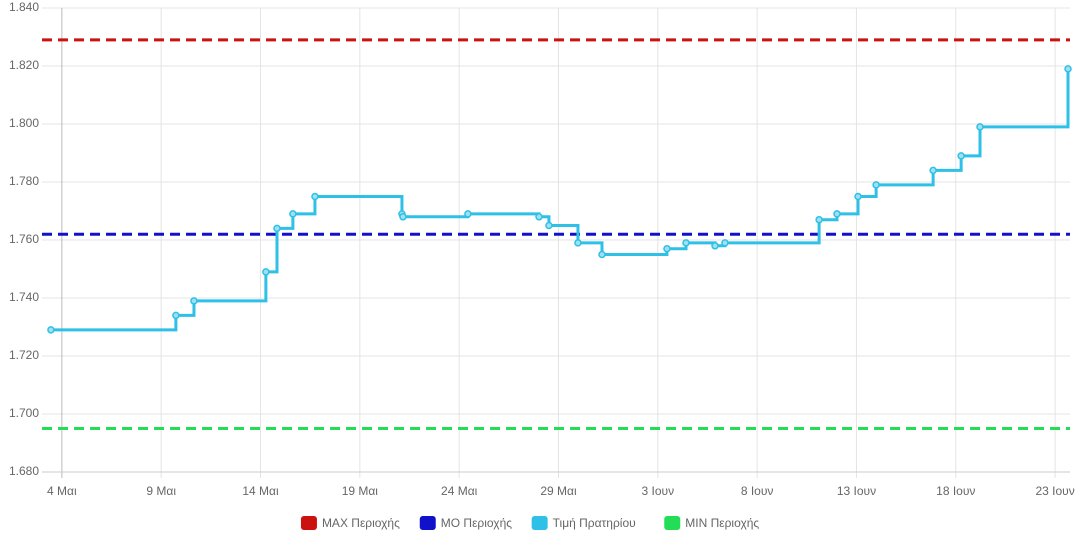 The height and width of the screenshot is (542, 1084). What do you see at coordinates (24, 181) in the screenshot?
I see `y-tick-label: 1.780` at bounding box center [24, 181].